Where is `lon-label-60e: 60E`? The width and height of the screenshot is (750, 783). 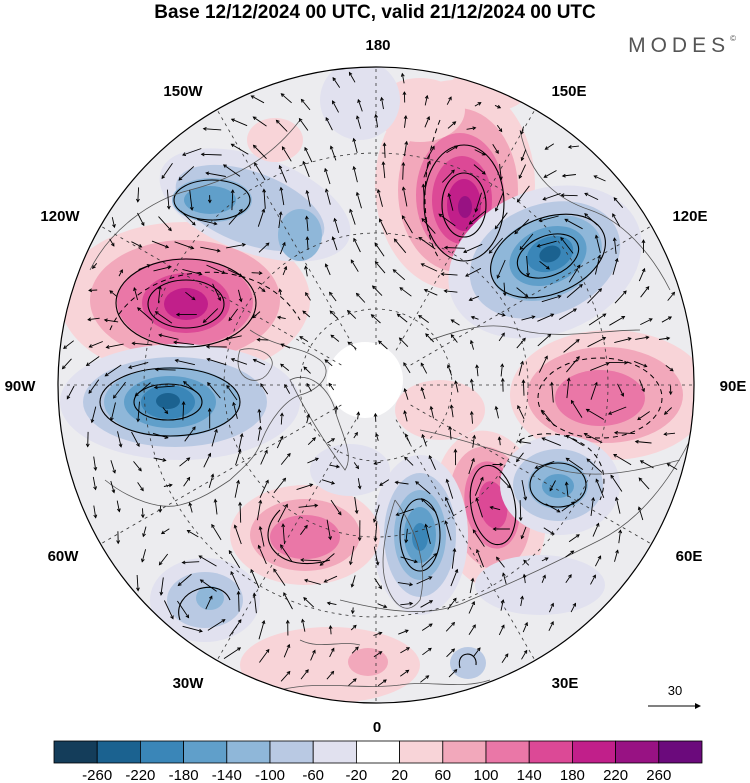 lon-label-60e: 60E is located at coordinates (689, 556).